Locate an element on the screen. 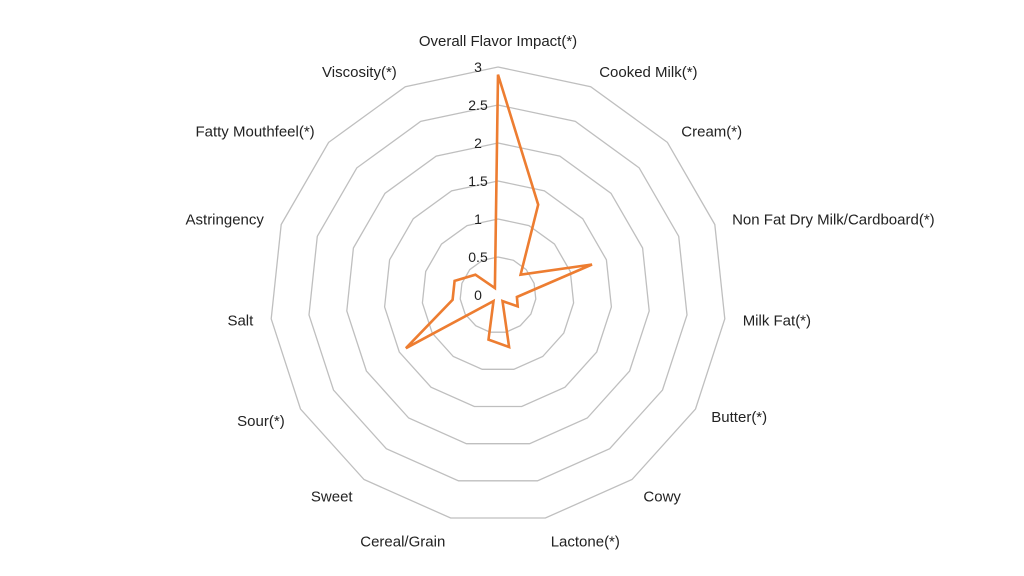  axis-label: Lactone(*) is located at coordinates (585, 542).